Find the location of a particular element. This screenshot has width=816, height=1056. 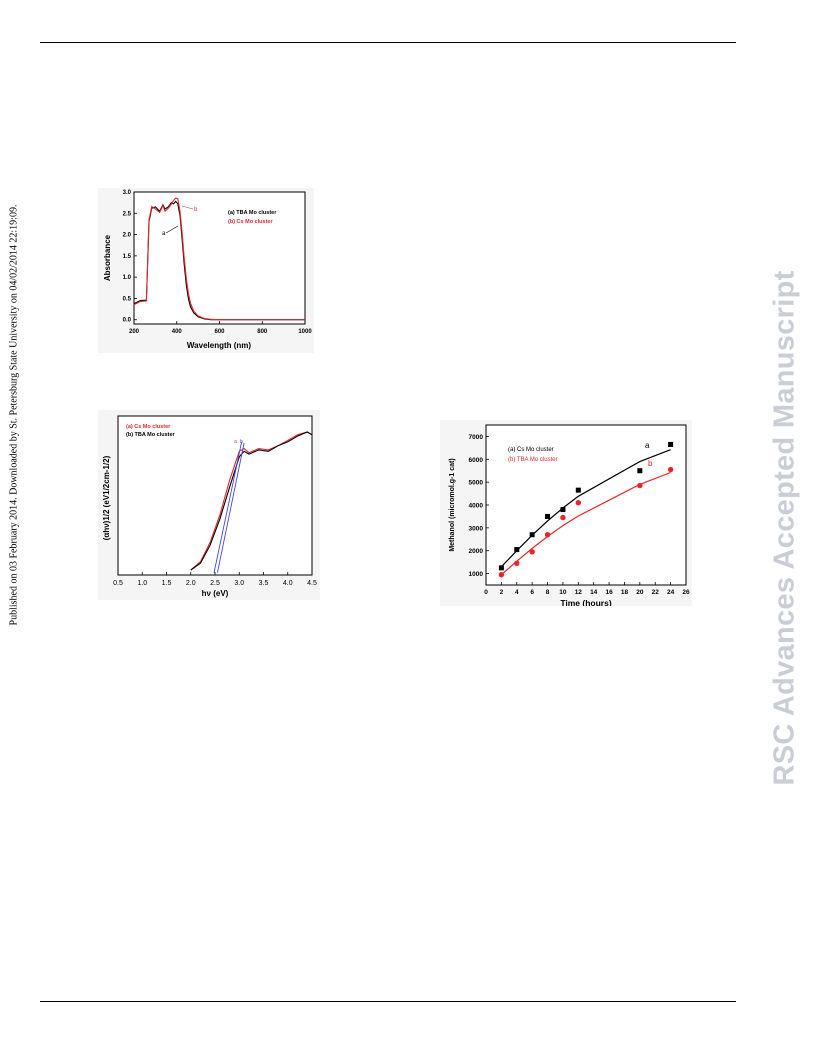

x-tick-label: 6 is located at coordinates (532, 592).